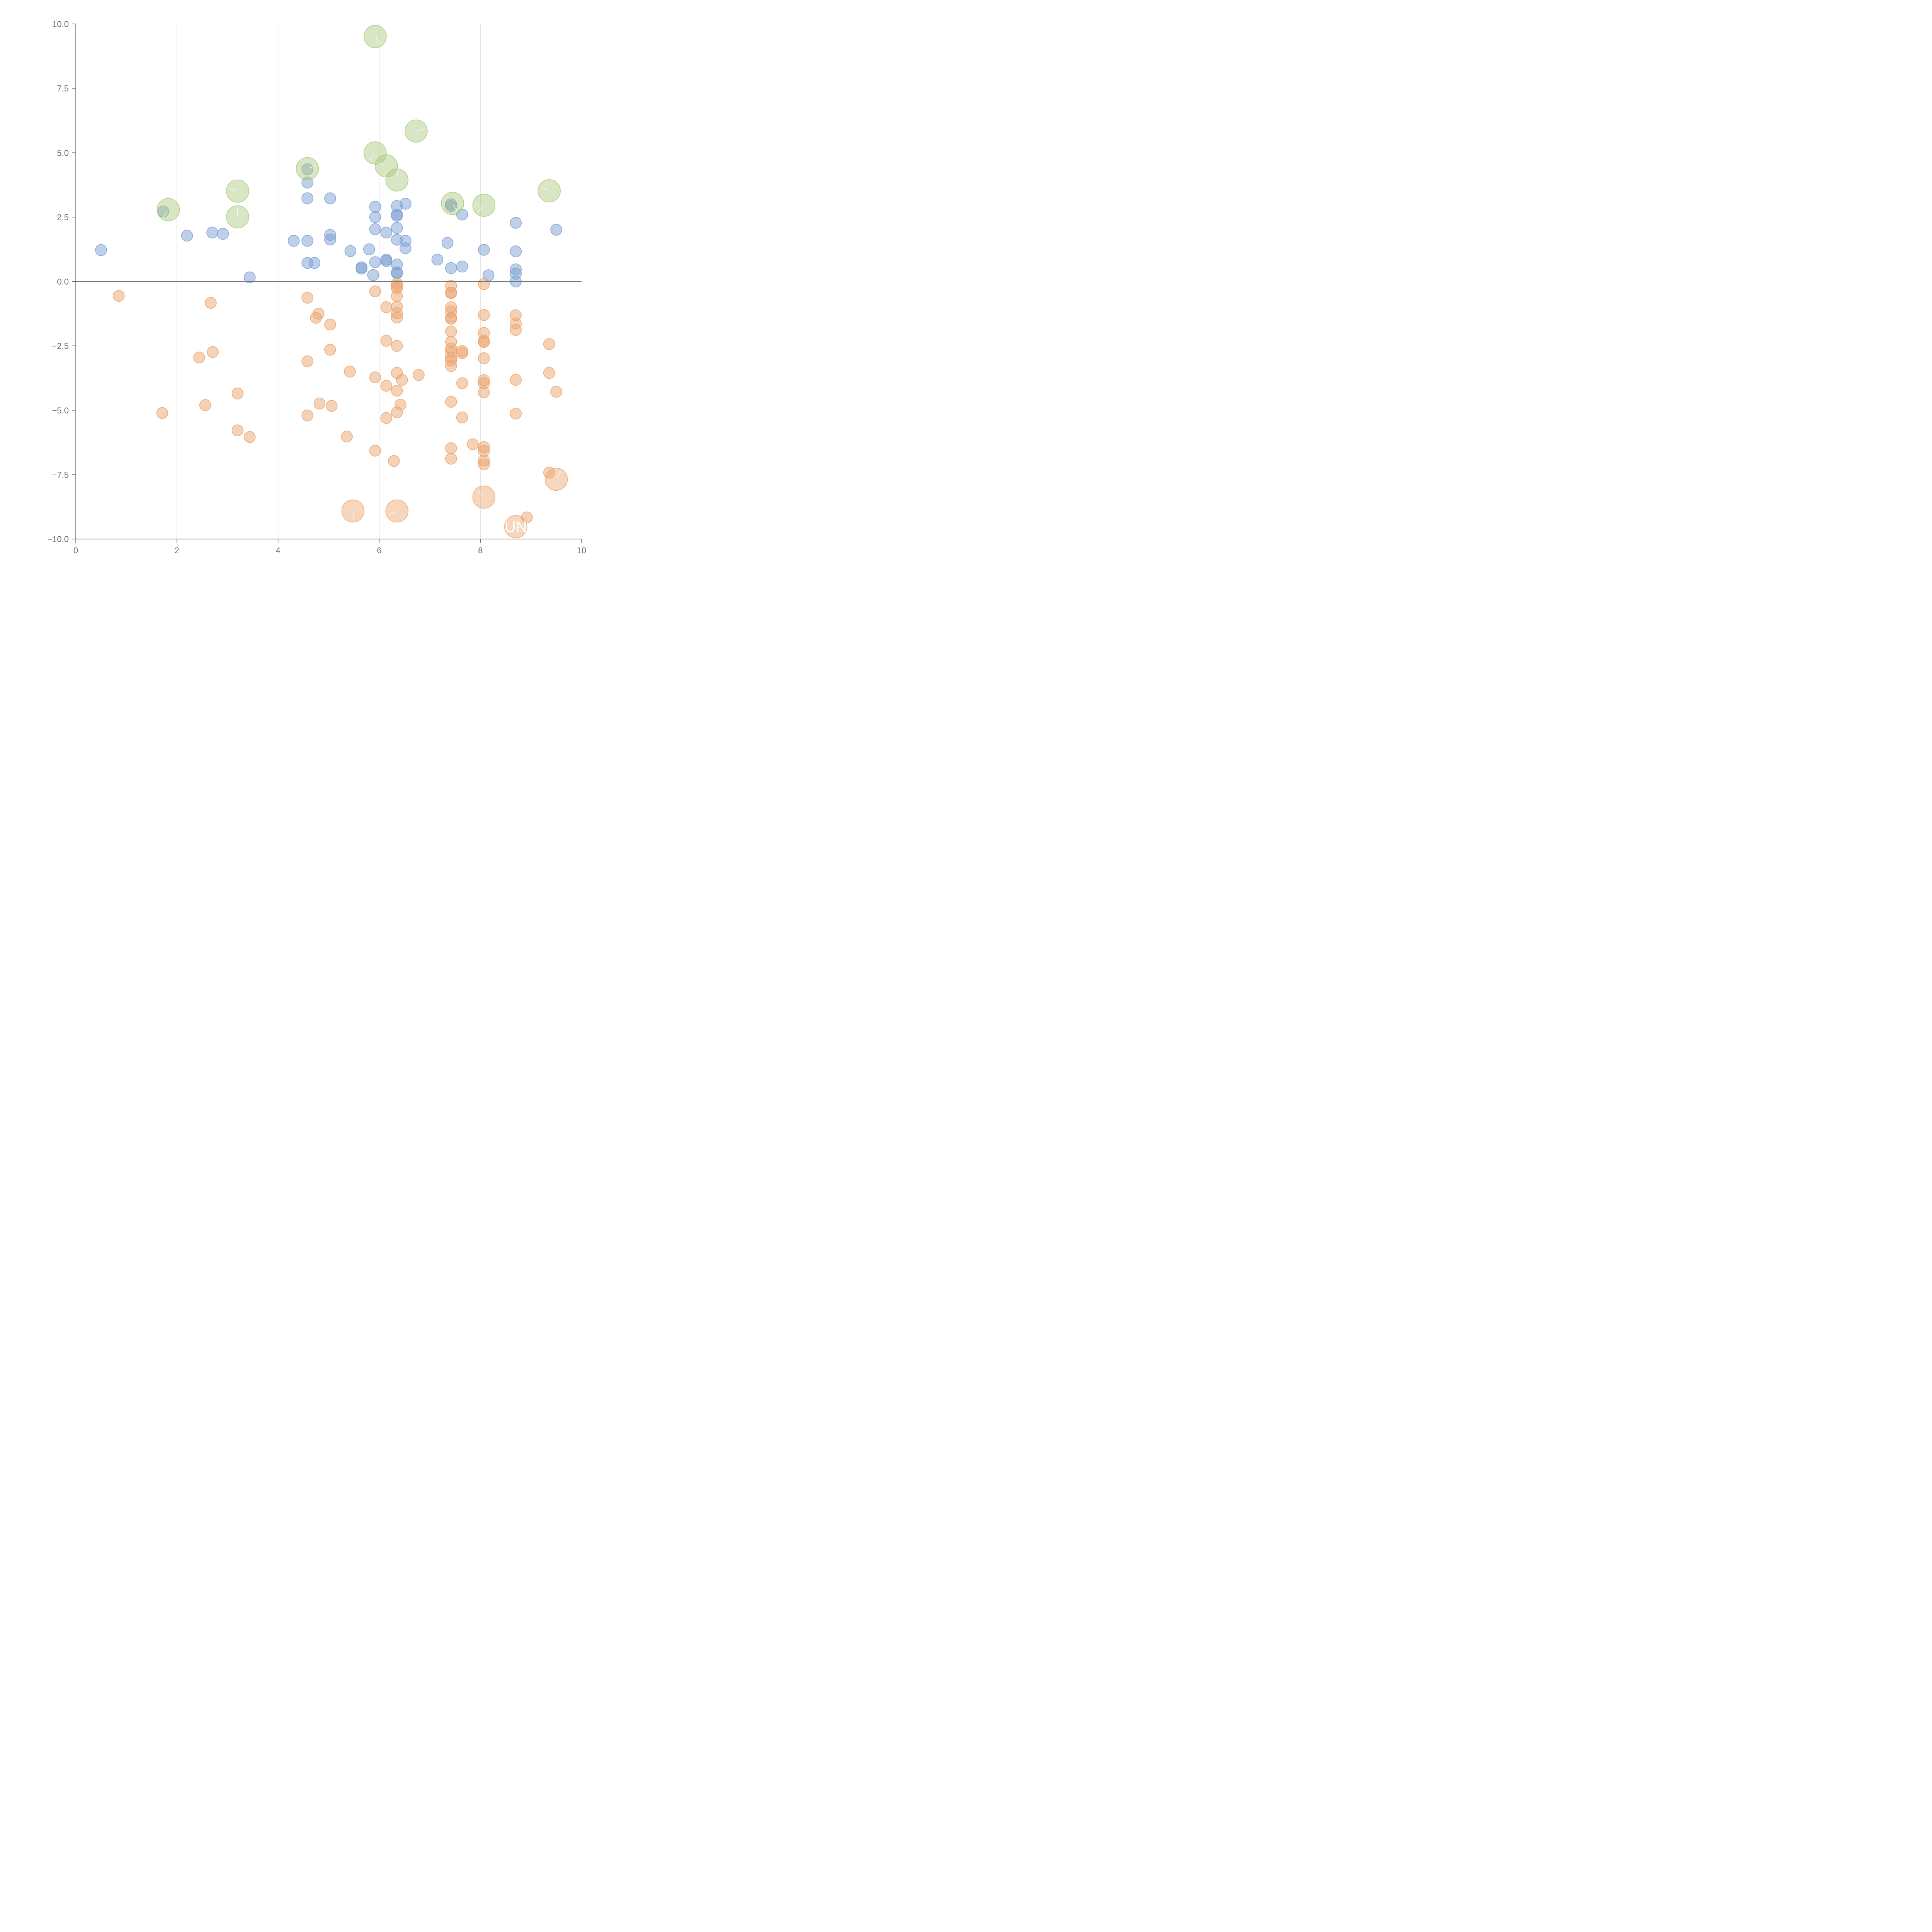 The image size is (1932, 1932). What do you see at coordinates (61, 475) in the screenshot?
I see `y-tick-label: −7.5` at bounding box center [61, 475].